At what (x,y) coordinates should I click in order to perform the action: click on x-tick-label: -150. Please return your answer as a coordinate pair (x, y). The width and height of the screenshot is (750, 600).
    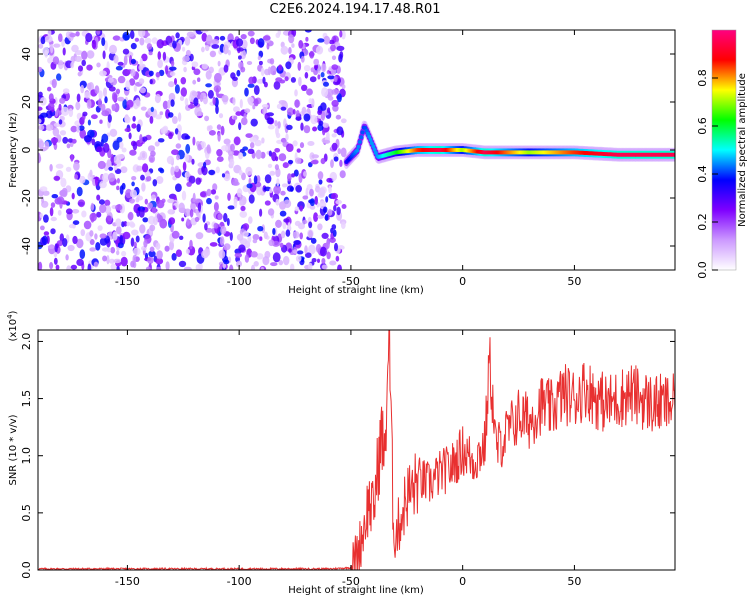
    Looking at the image, I should click on (127, 581).